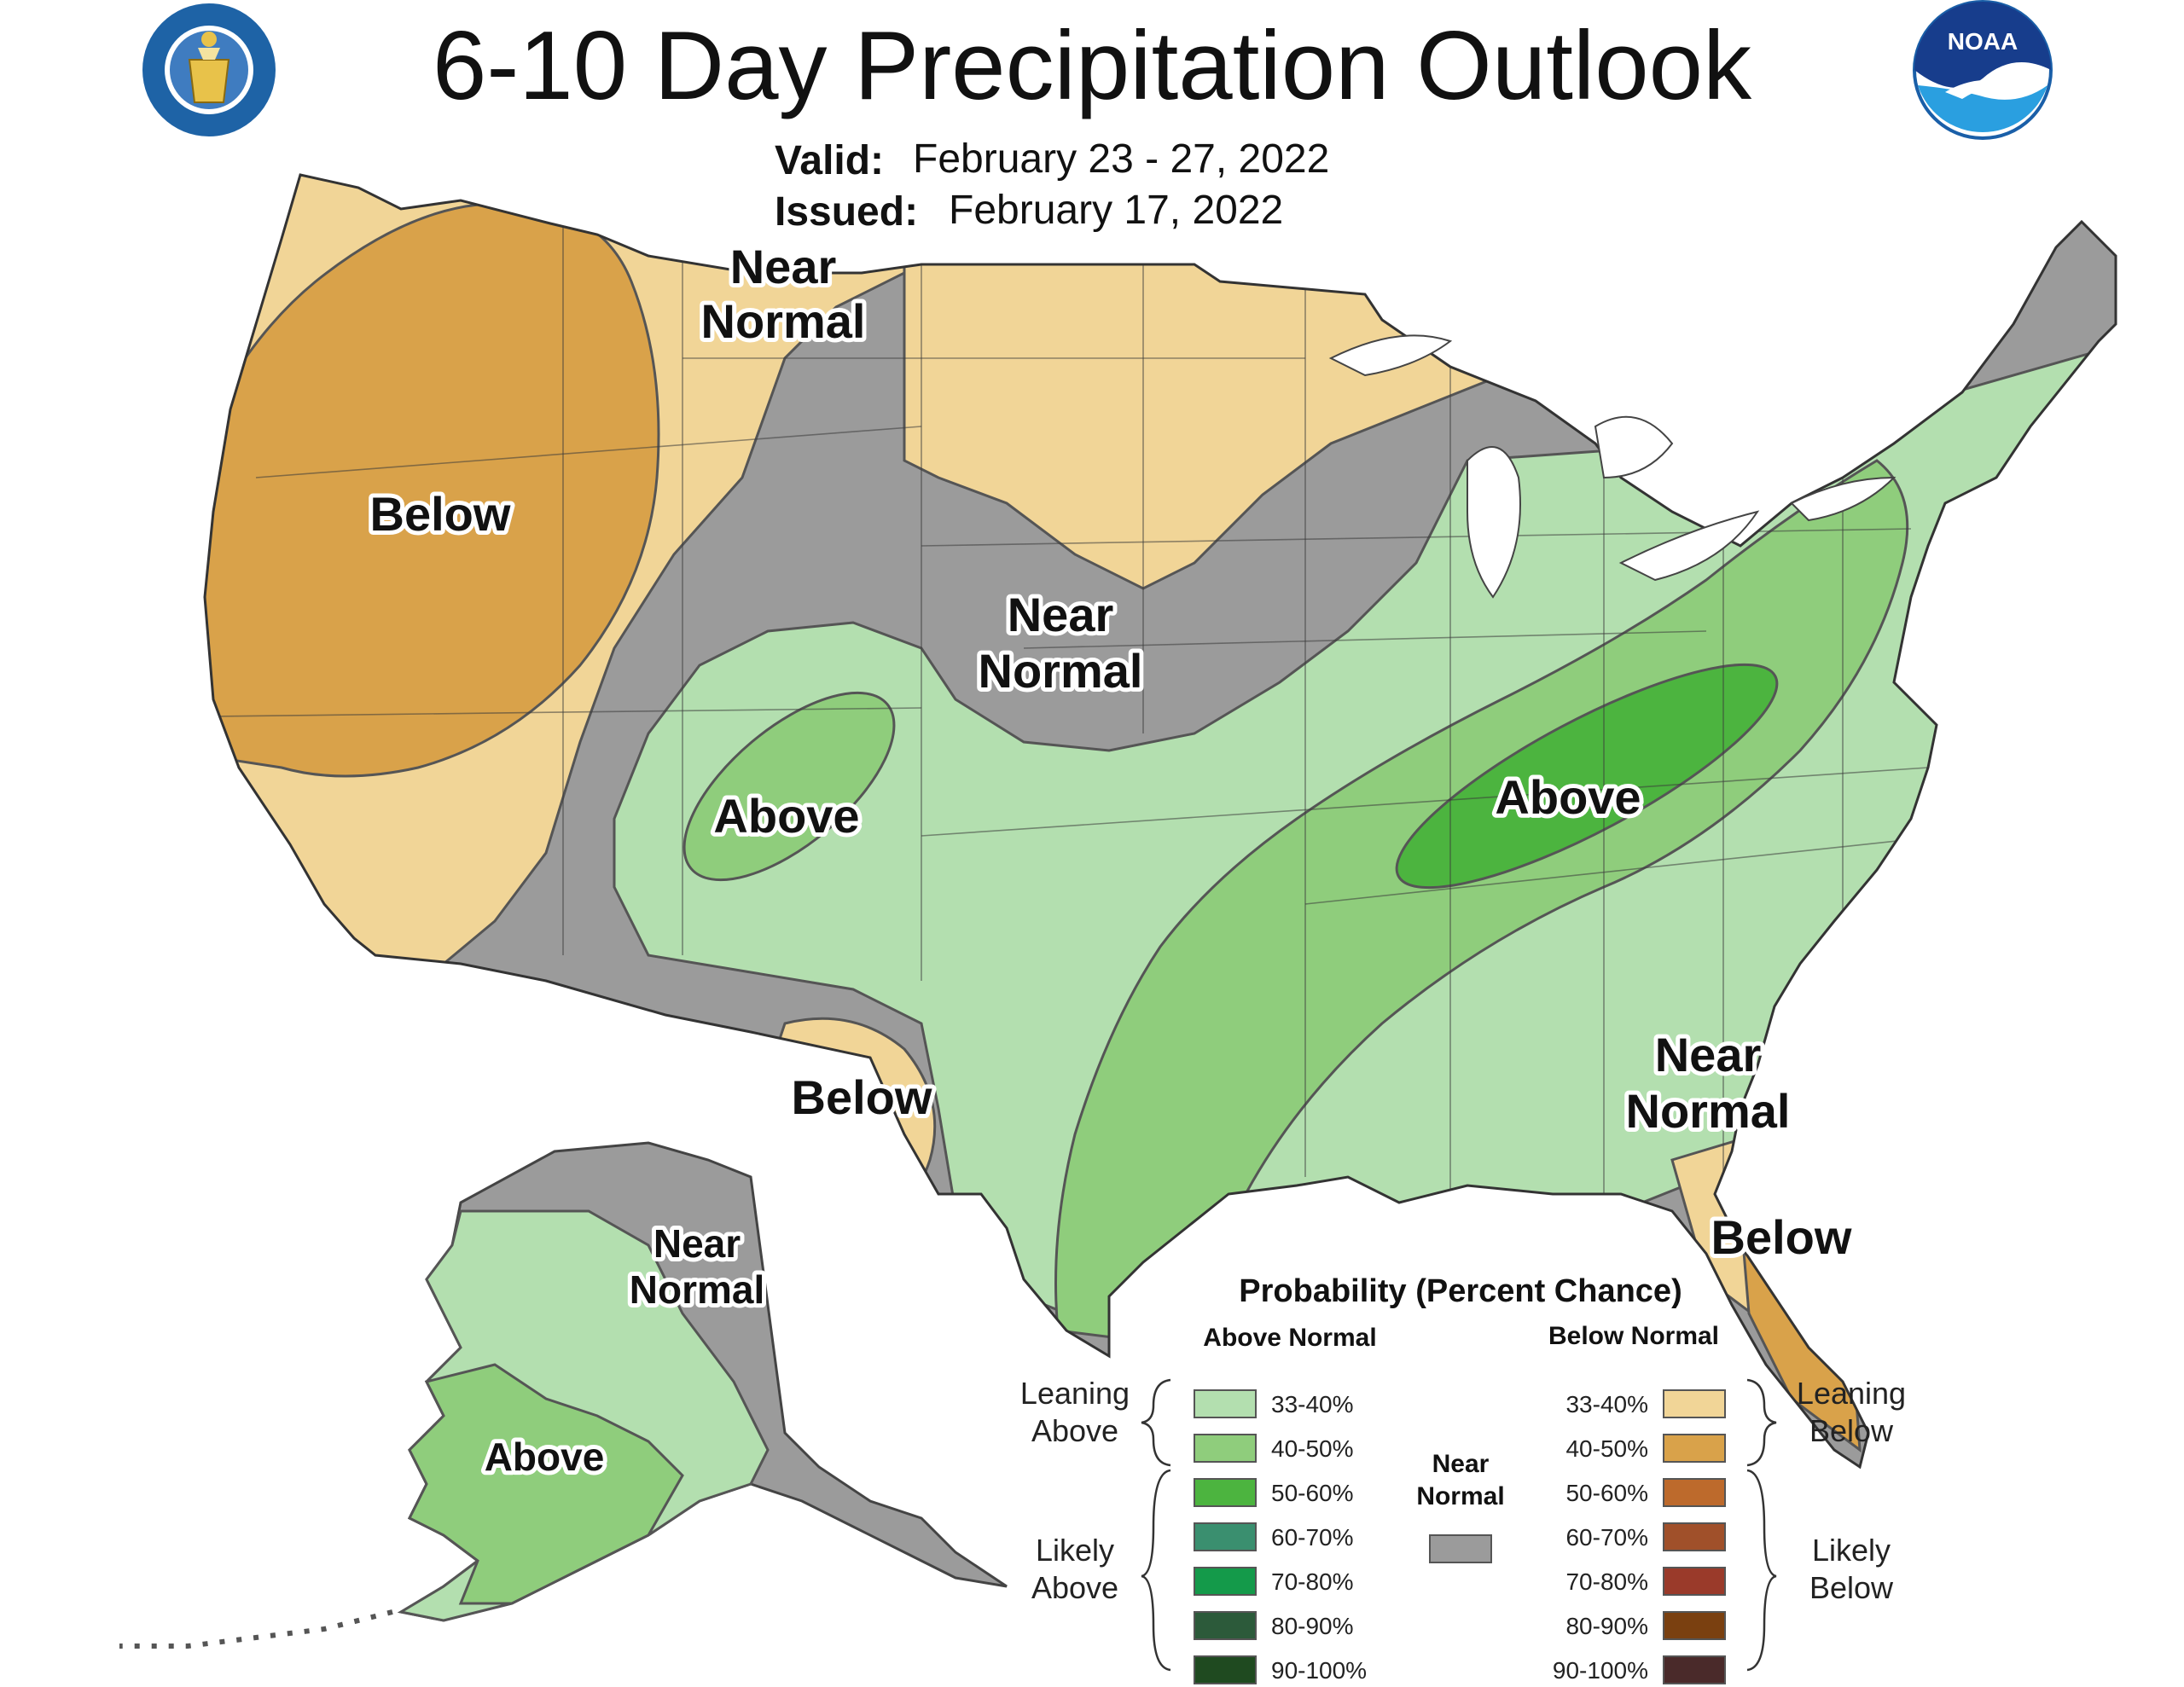 The height and width of the screenshot is (1687, 2184). Describe the element at coordinates (862, 1097) in the screenshot. I see `below-texas-label: Below` at that location.